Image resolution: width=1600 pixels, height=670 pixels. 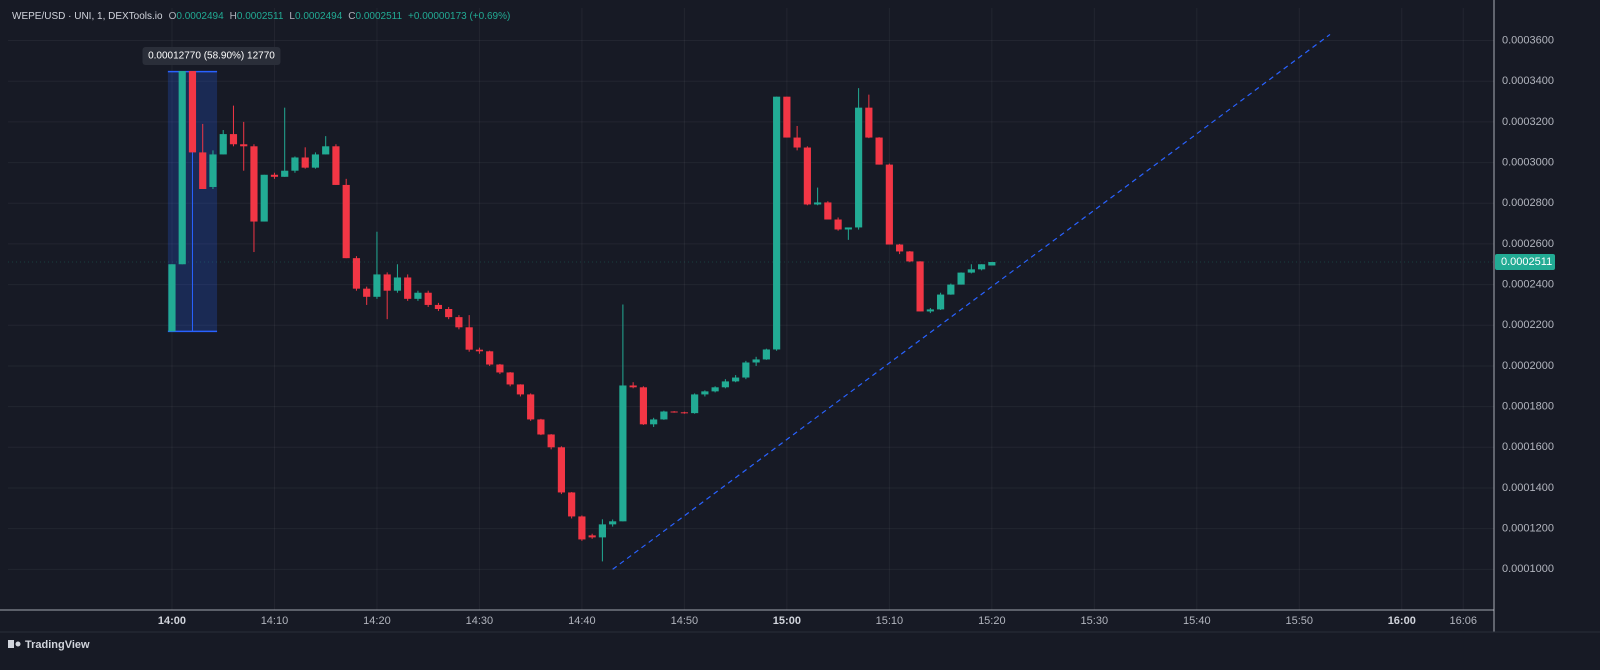 I want to click on y-tick-label: 0.0003400, so click(x=1528, y=81).